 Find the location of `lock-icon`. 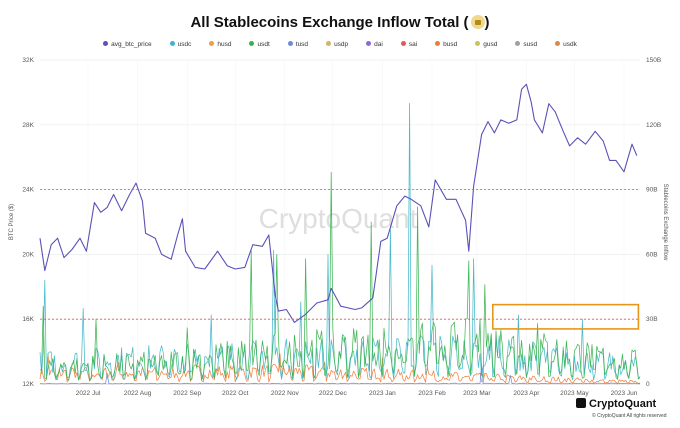

lock-icon is located at coordinates (477, 22).